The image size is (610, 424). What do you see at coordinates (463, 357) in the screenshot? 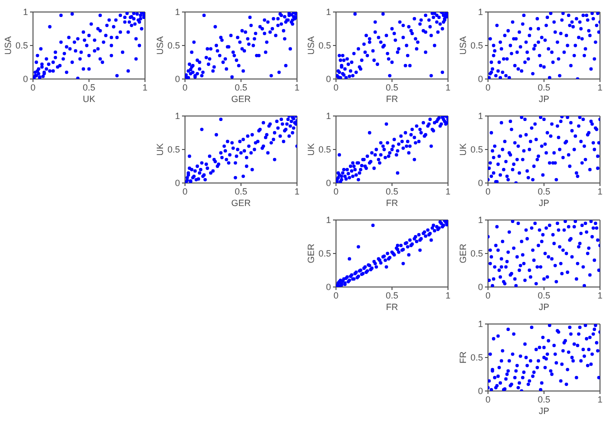
I see `y-axis-title: FR` at bounding box center [463, 357].